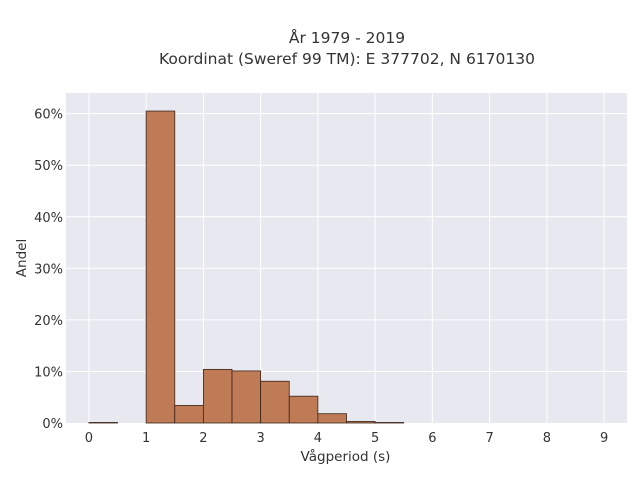  I want to click on y-tick-label: 50%, so click(48, 166).